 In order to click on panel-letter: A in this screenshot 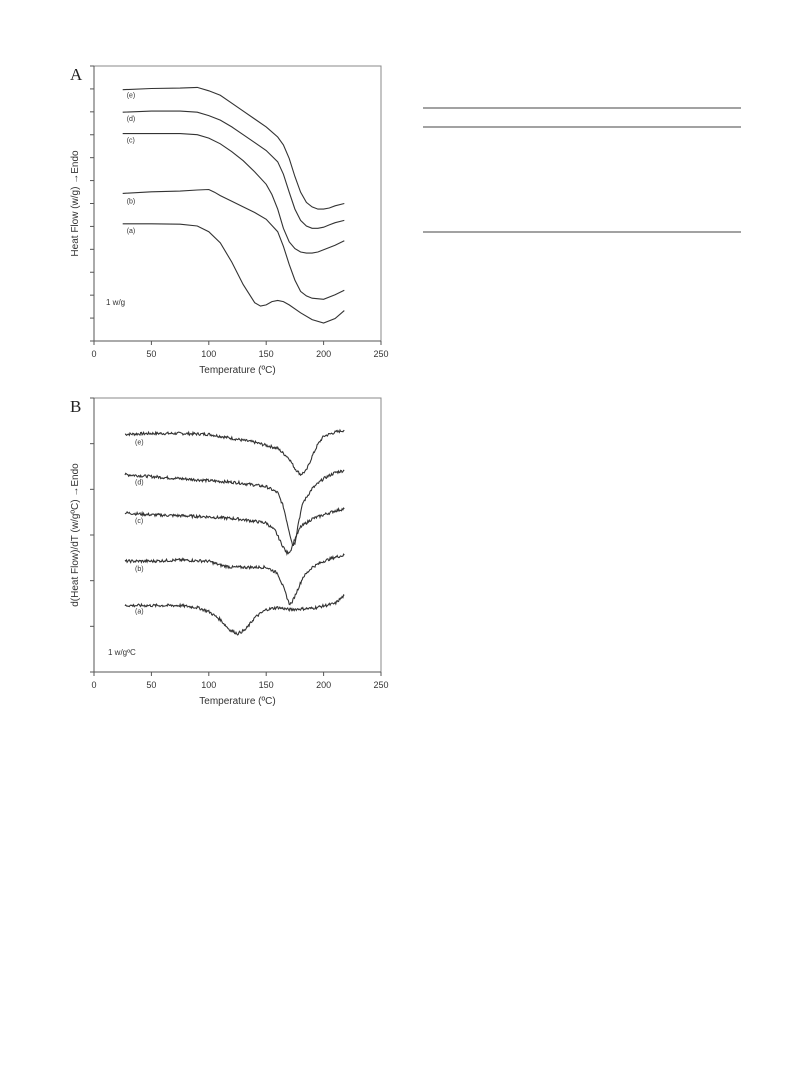, I will do `click(76, 74)`.